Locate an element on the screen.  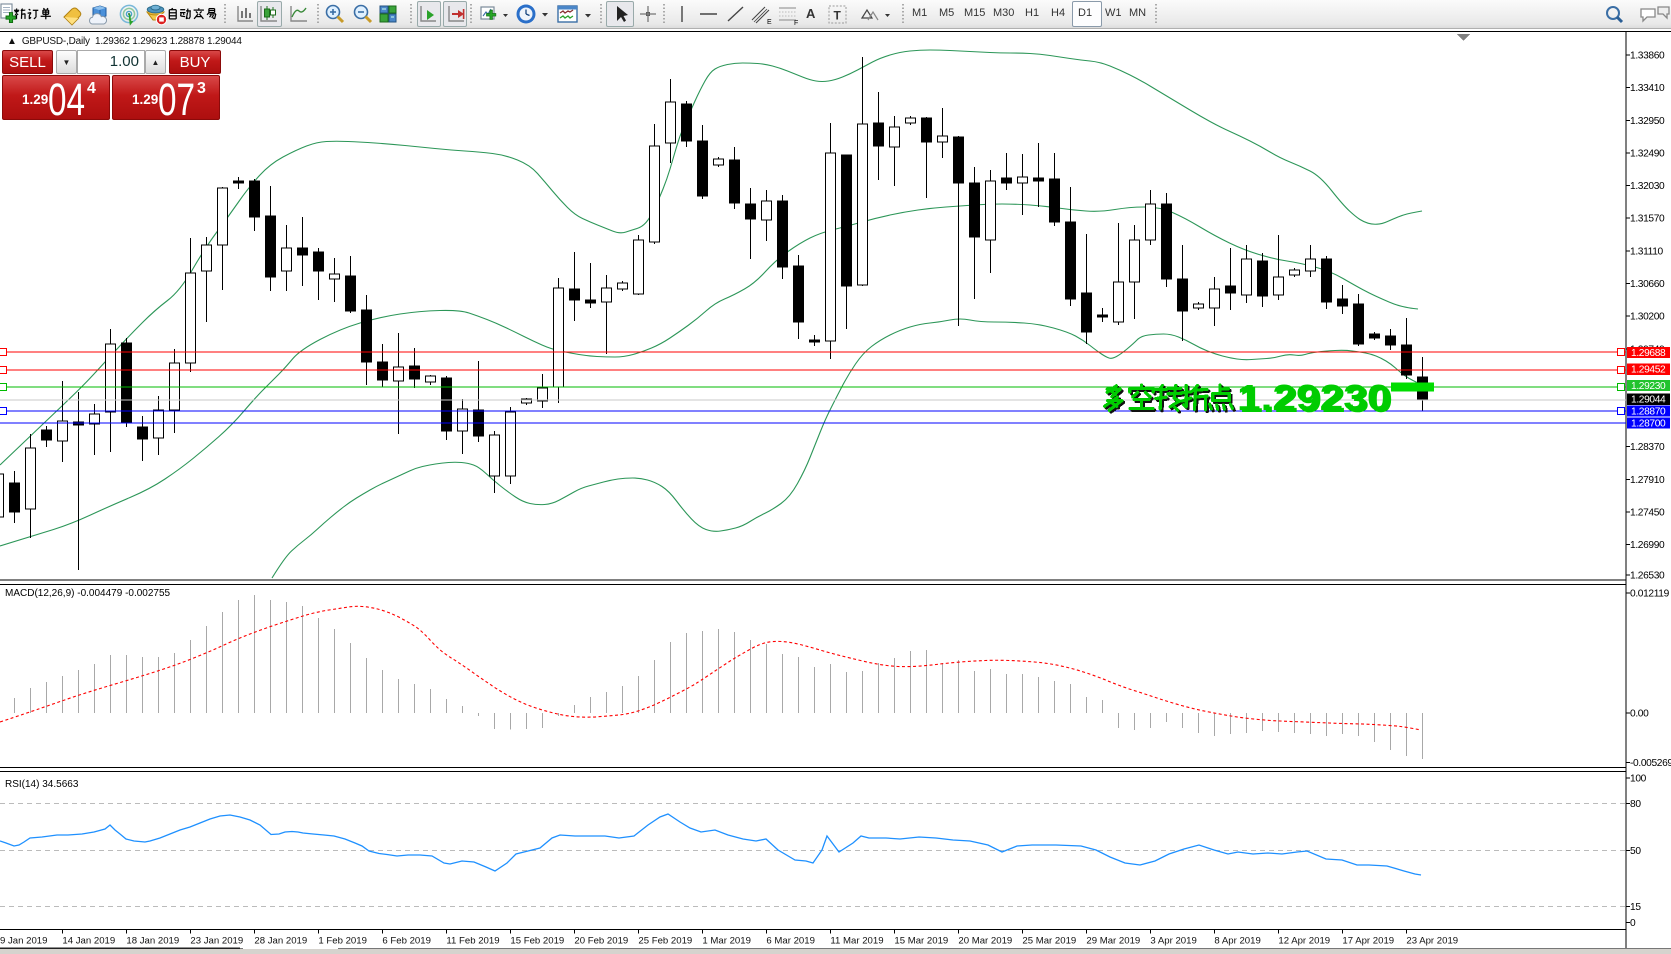
svg-text: 11 Mar 2019 is located at coordinates (856, 941).